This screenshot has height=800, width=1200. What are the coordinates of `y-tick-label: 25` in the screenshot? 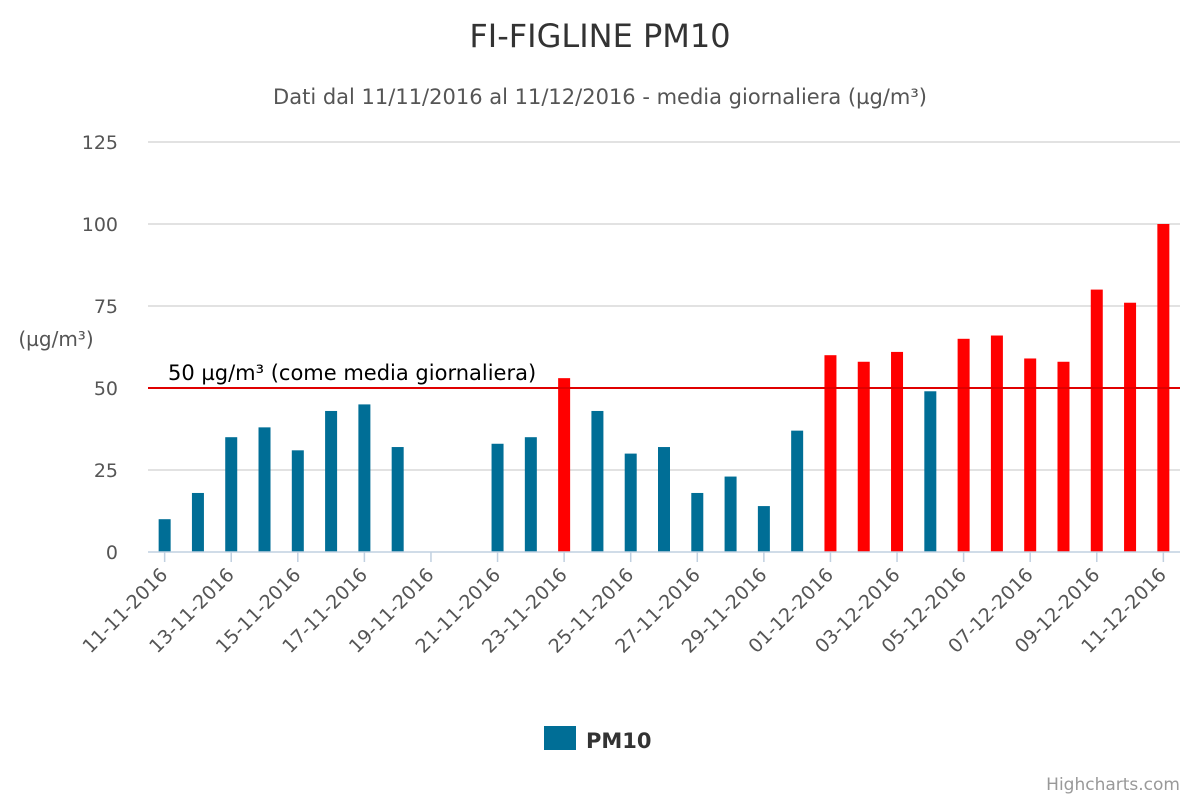 It's located at (106, 471).